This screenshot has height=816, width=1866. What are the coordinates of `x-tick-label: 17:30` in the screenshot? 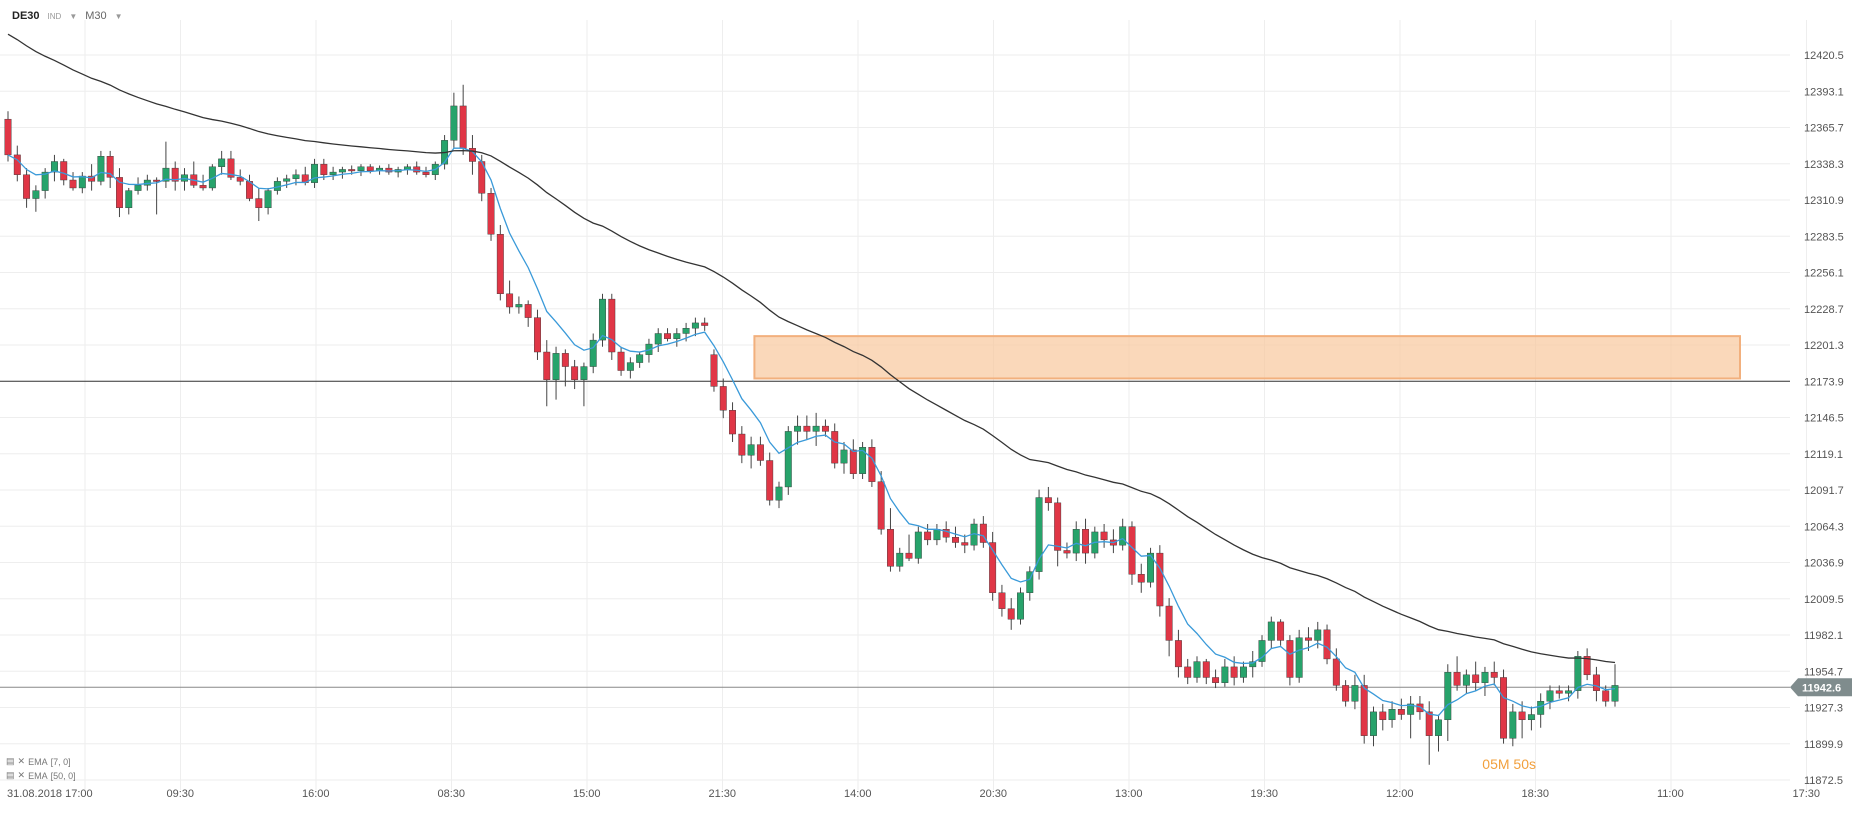 It's located at (1807, 794).